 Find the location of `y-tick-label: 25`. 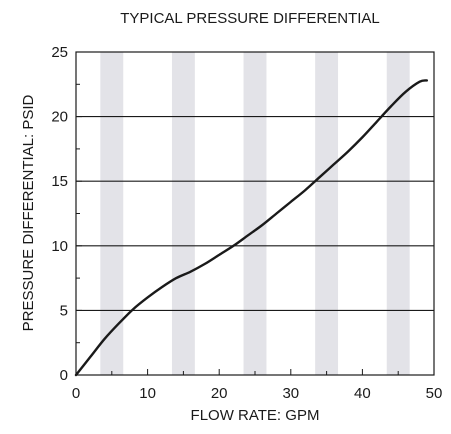

y-tick-label: 25 is located at coordinates (59, 52).